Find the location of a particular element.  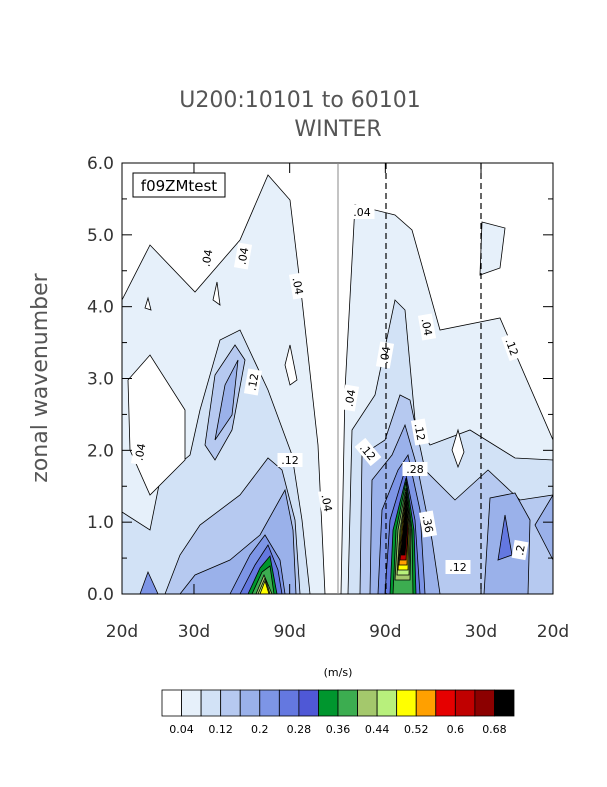

case-label-box is located at coordinates (179, 185).